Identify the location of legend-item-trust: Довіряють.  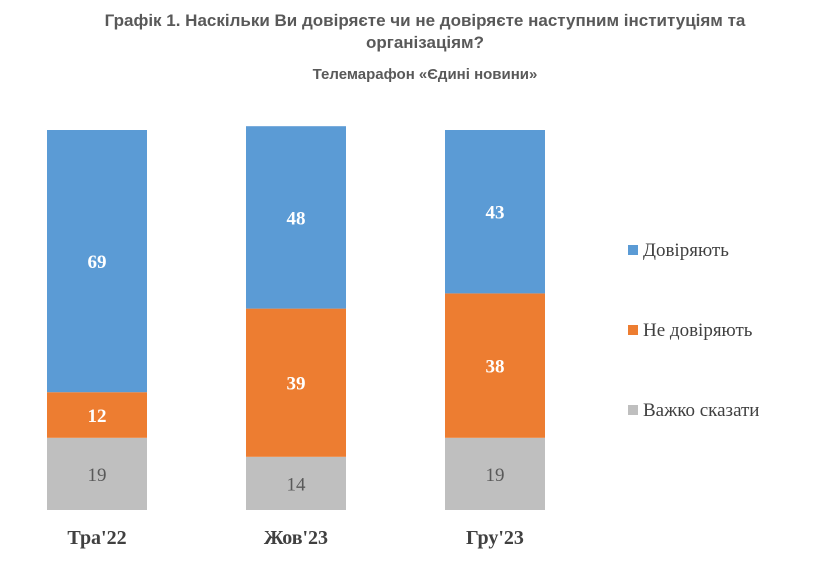
(678, 251).